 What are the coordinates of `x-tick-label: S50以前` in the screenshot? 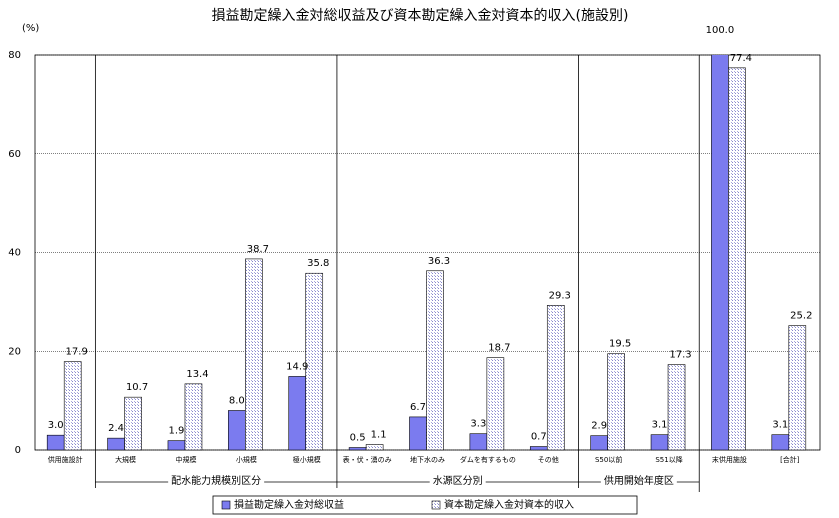 It's located at (608, 459).